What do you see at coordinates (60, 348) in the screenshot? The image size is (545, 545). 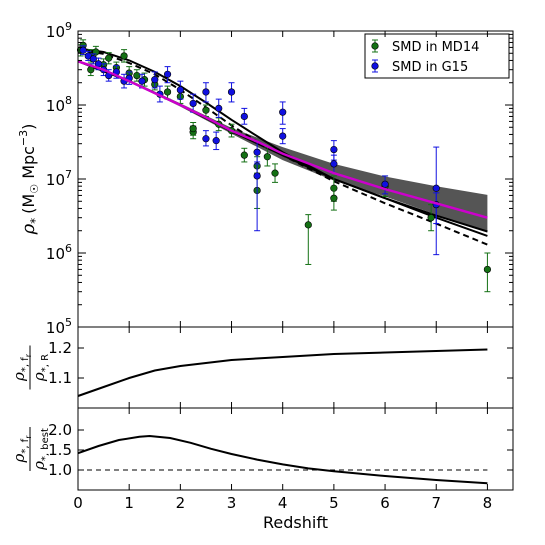 I see `y-tick-label: 1.2` at bounding box center [60, 348].